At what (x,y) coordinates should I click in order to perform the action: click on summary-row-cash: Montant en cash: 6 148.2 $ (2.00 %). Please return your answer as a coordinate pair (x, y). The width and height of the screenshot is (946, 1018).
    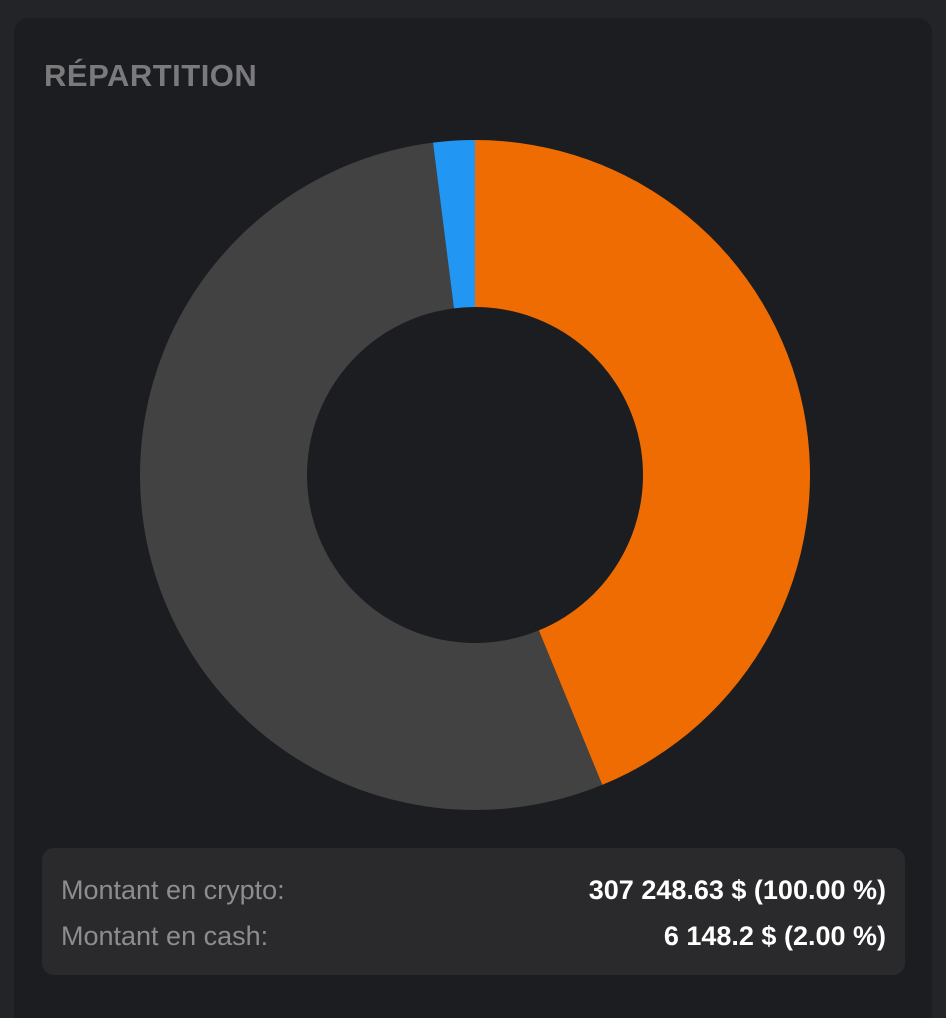
    Looking at the image, I should click on (473, 936).